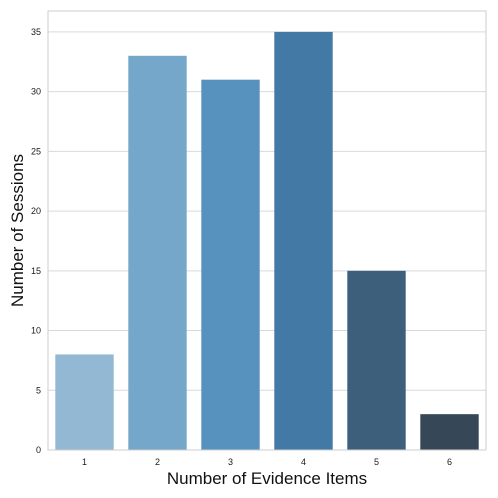 The width and height of the screenshot is (498, 498). What do you see at coordinates (36, 211) in the screenshot?
I see `y-tick-label: 20` at bounding box center [36, 211].